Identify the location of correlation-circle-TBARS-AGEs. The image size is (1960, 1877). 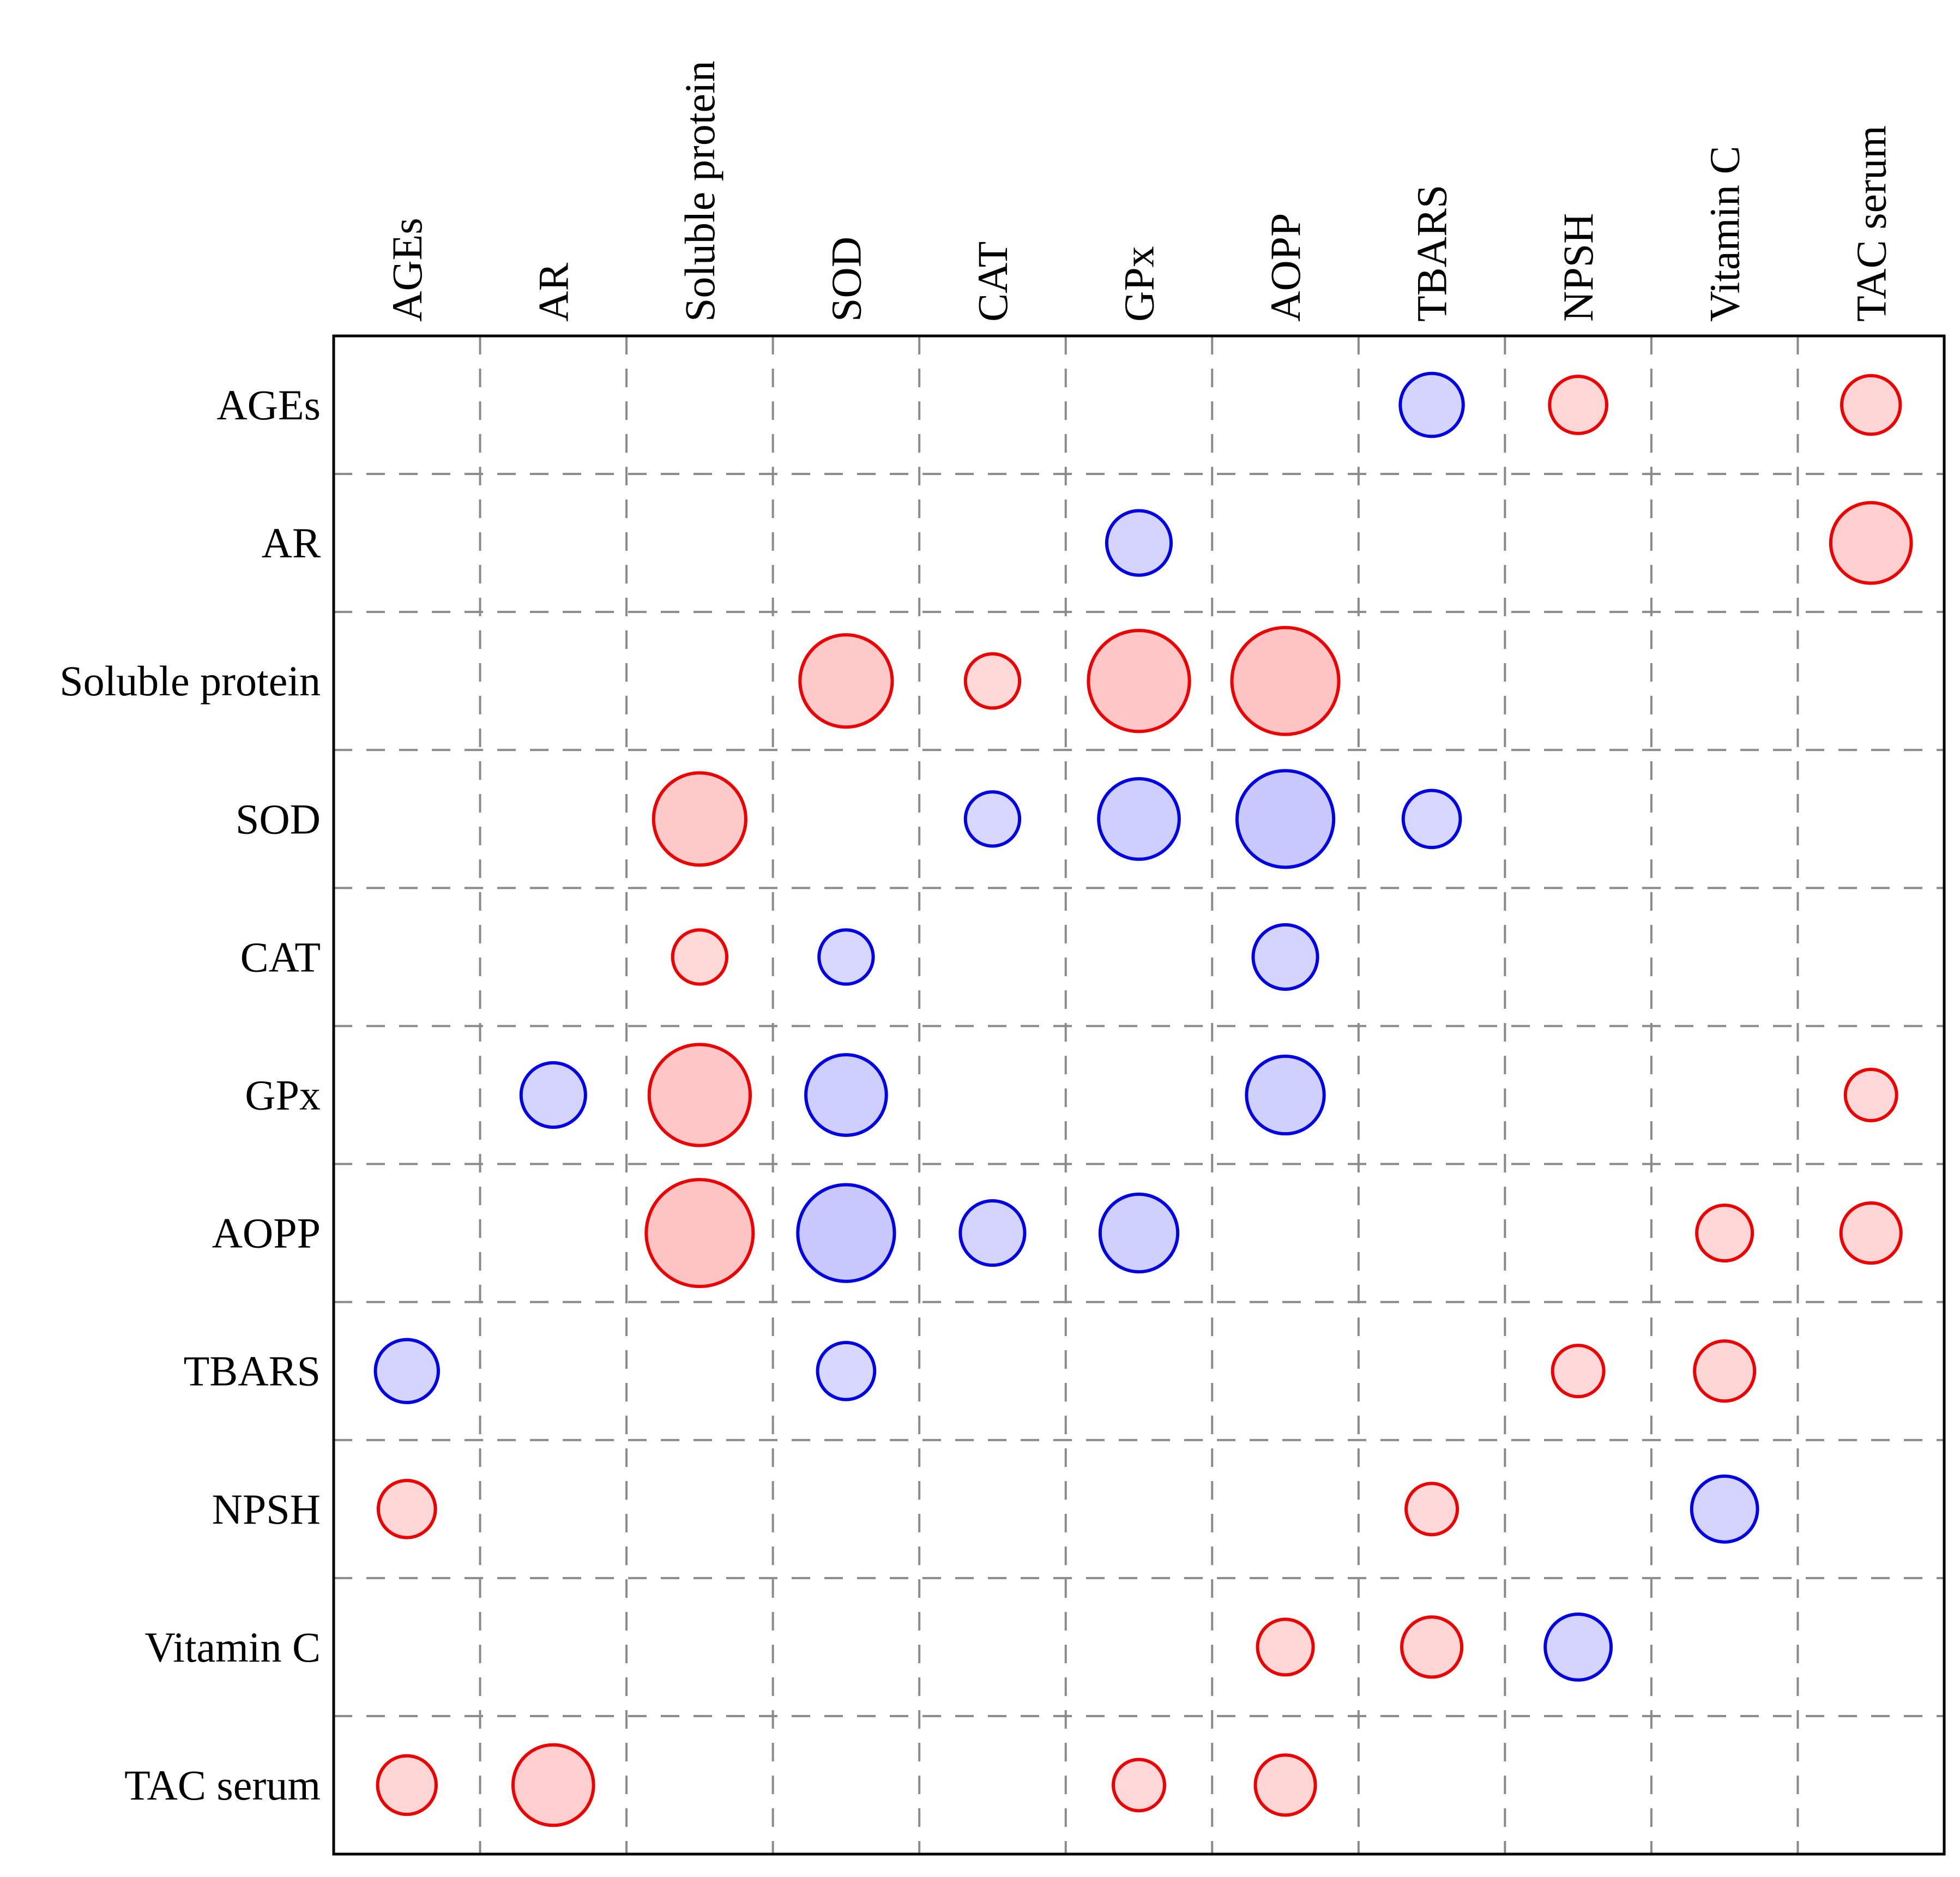
(407, 1371).